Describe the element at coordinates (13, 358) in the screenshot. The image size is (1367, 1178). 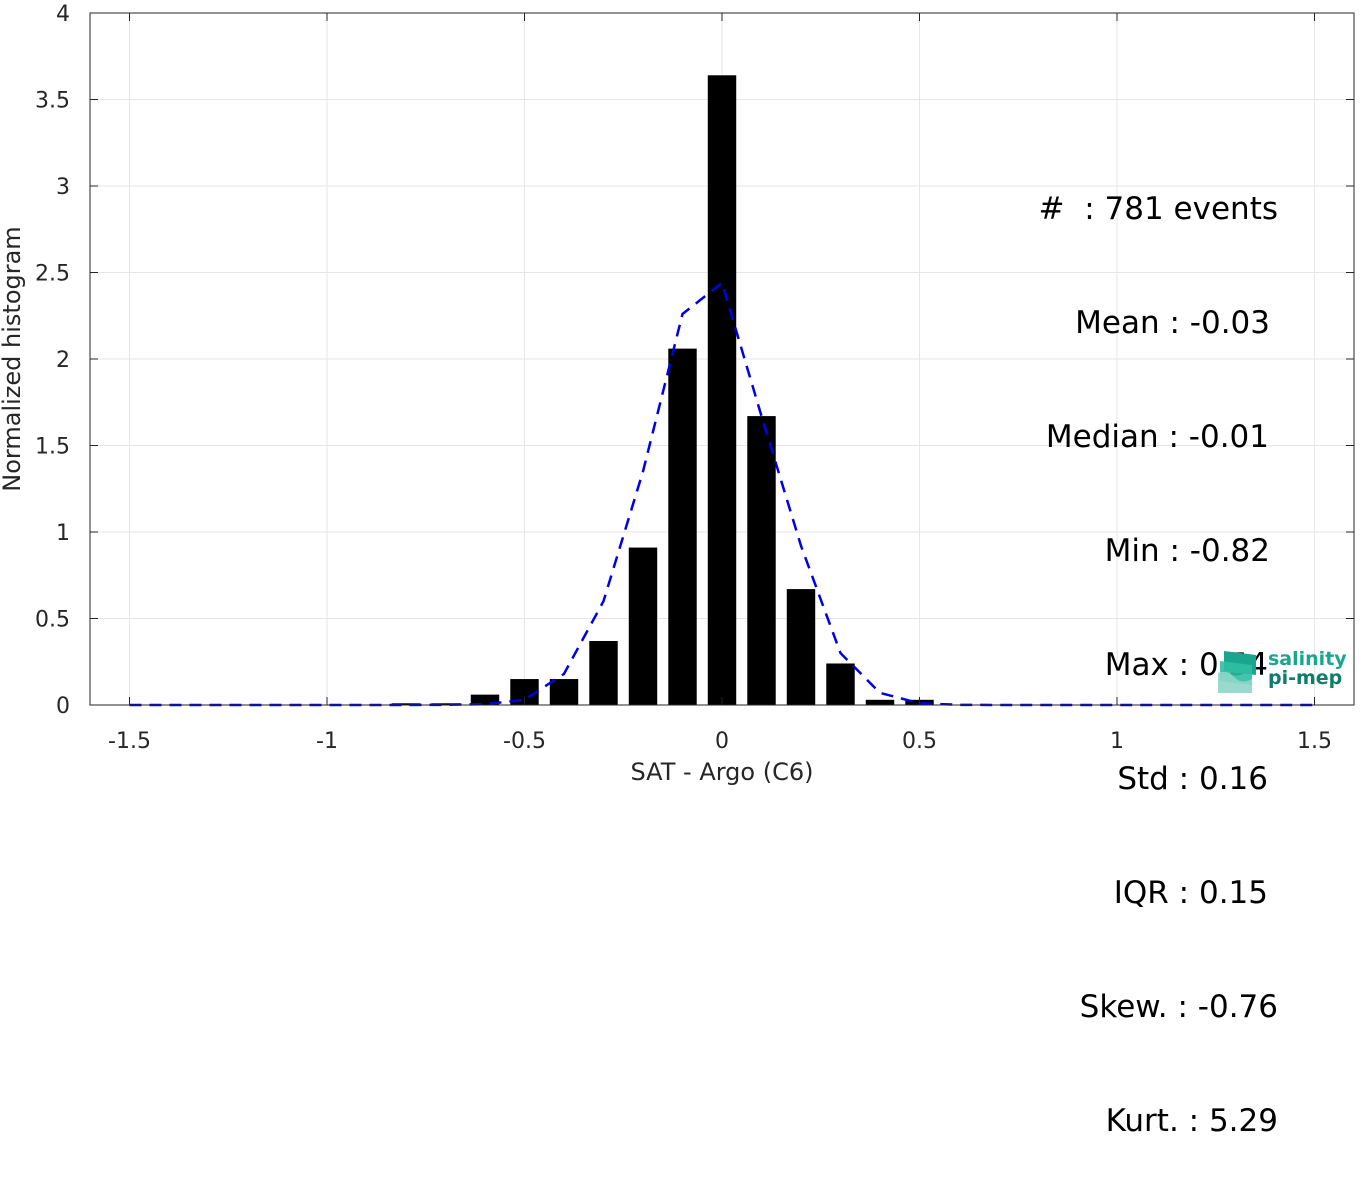
I see `y-axis-label: Normalized histogram` at that location.